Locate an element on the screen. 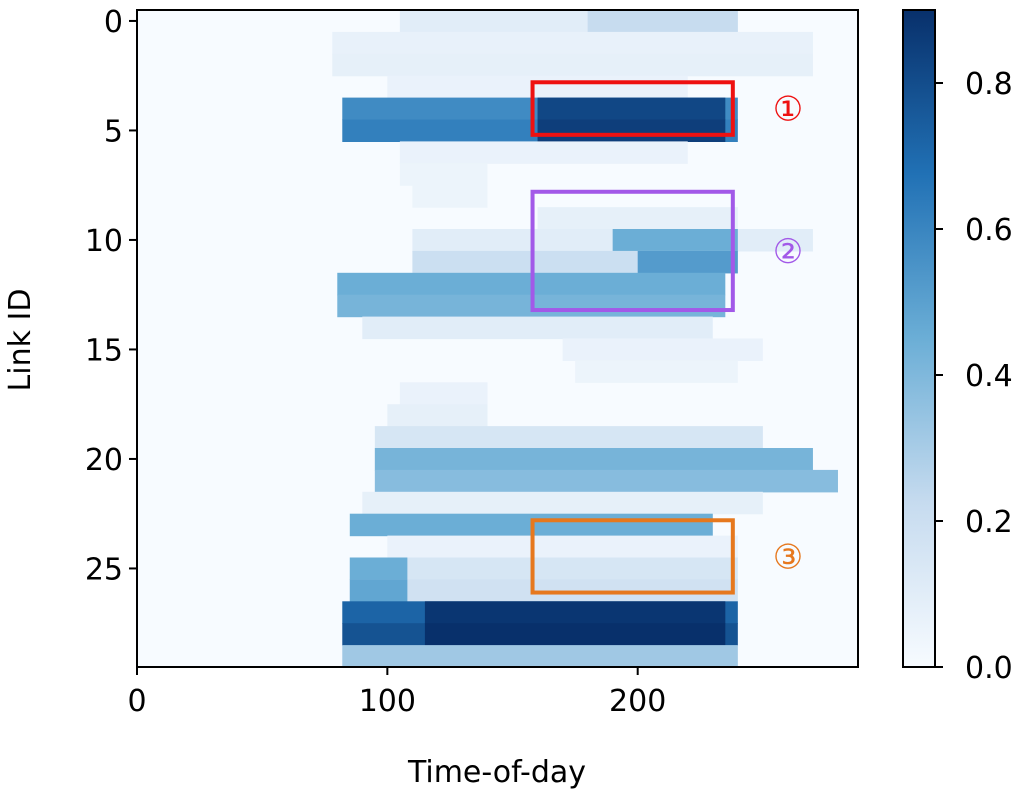  colorbar-tick-label: 0.8 is located at coordinates (989, 84).